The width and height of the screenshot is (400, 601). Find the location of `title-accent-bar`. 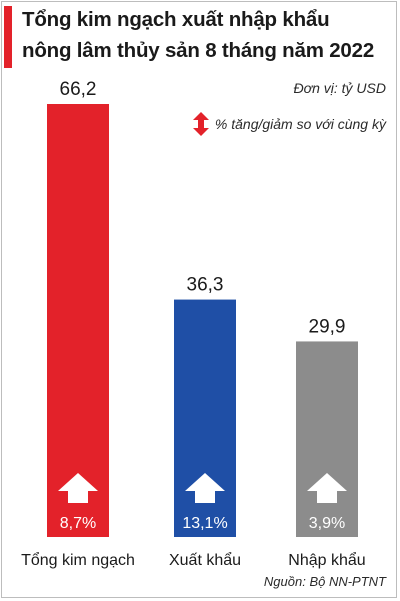

title-accent-bar is located at coordinates (8, 37).